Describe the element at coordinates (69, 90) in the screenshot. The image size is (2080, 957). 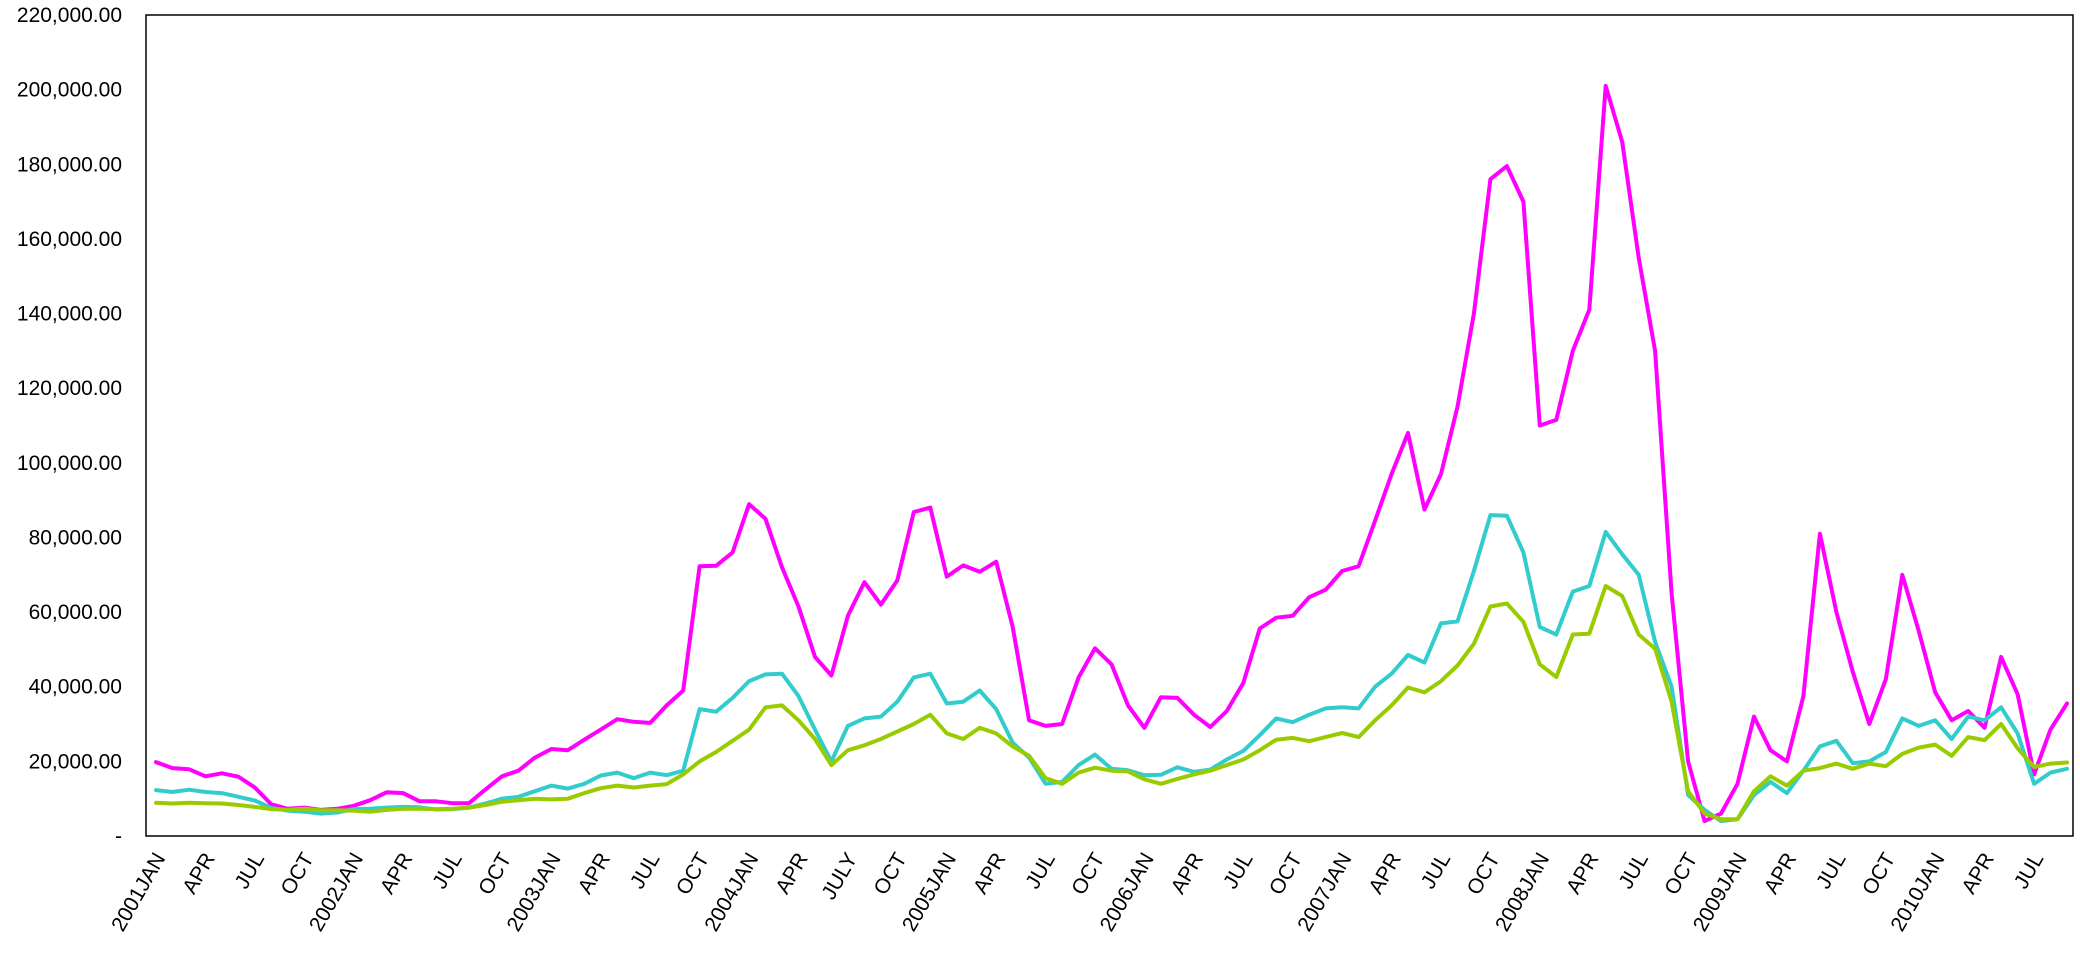
I see `y-tick-label: 200,000.00` at that location.